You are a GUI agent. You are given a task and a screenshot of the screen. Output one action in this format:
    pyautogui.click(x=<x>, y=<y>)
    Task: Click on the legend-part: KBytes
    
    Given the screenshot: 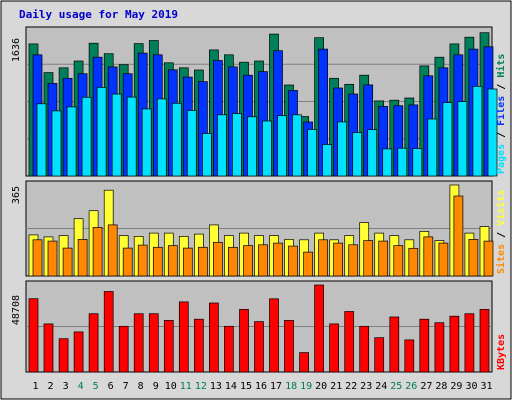 What is the action you would take?
    pyautogui.click(x=501, y=352)
    